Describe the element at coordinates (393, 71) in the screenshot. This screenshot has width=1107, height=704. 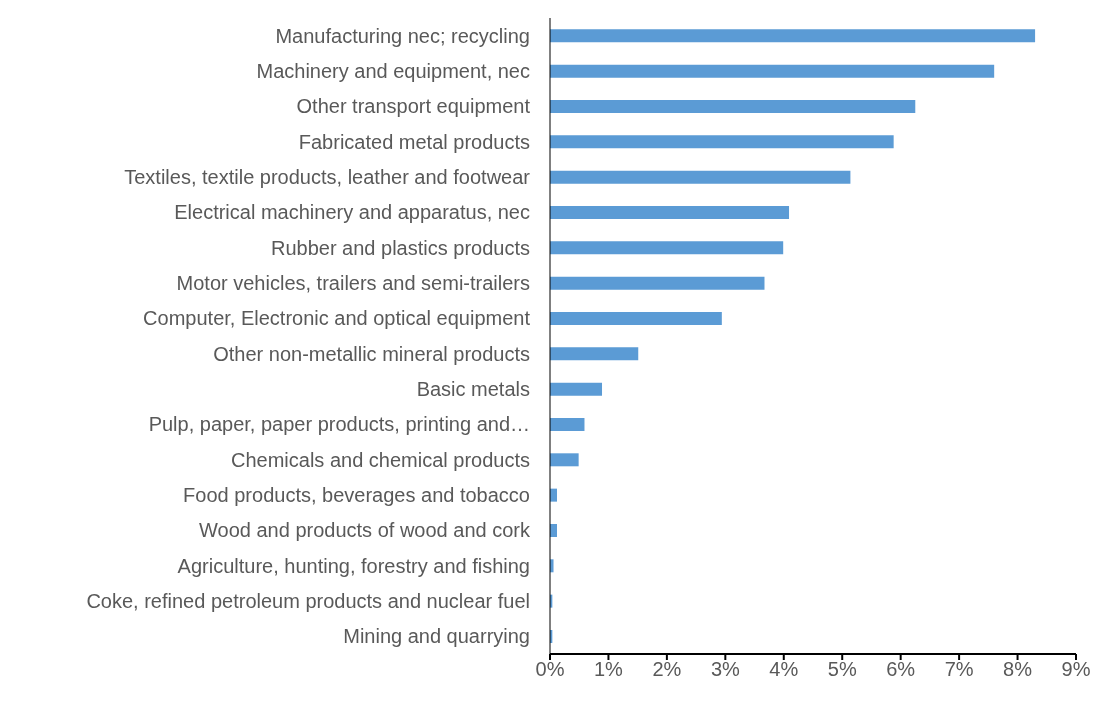
I see `y-tick-label: Machinery and equipment, nec` at that location.